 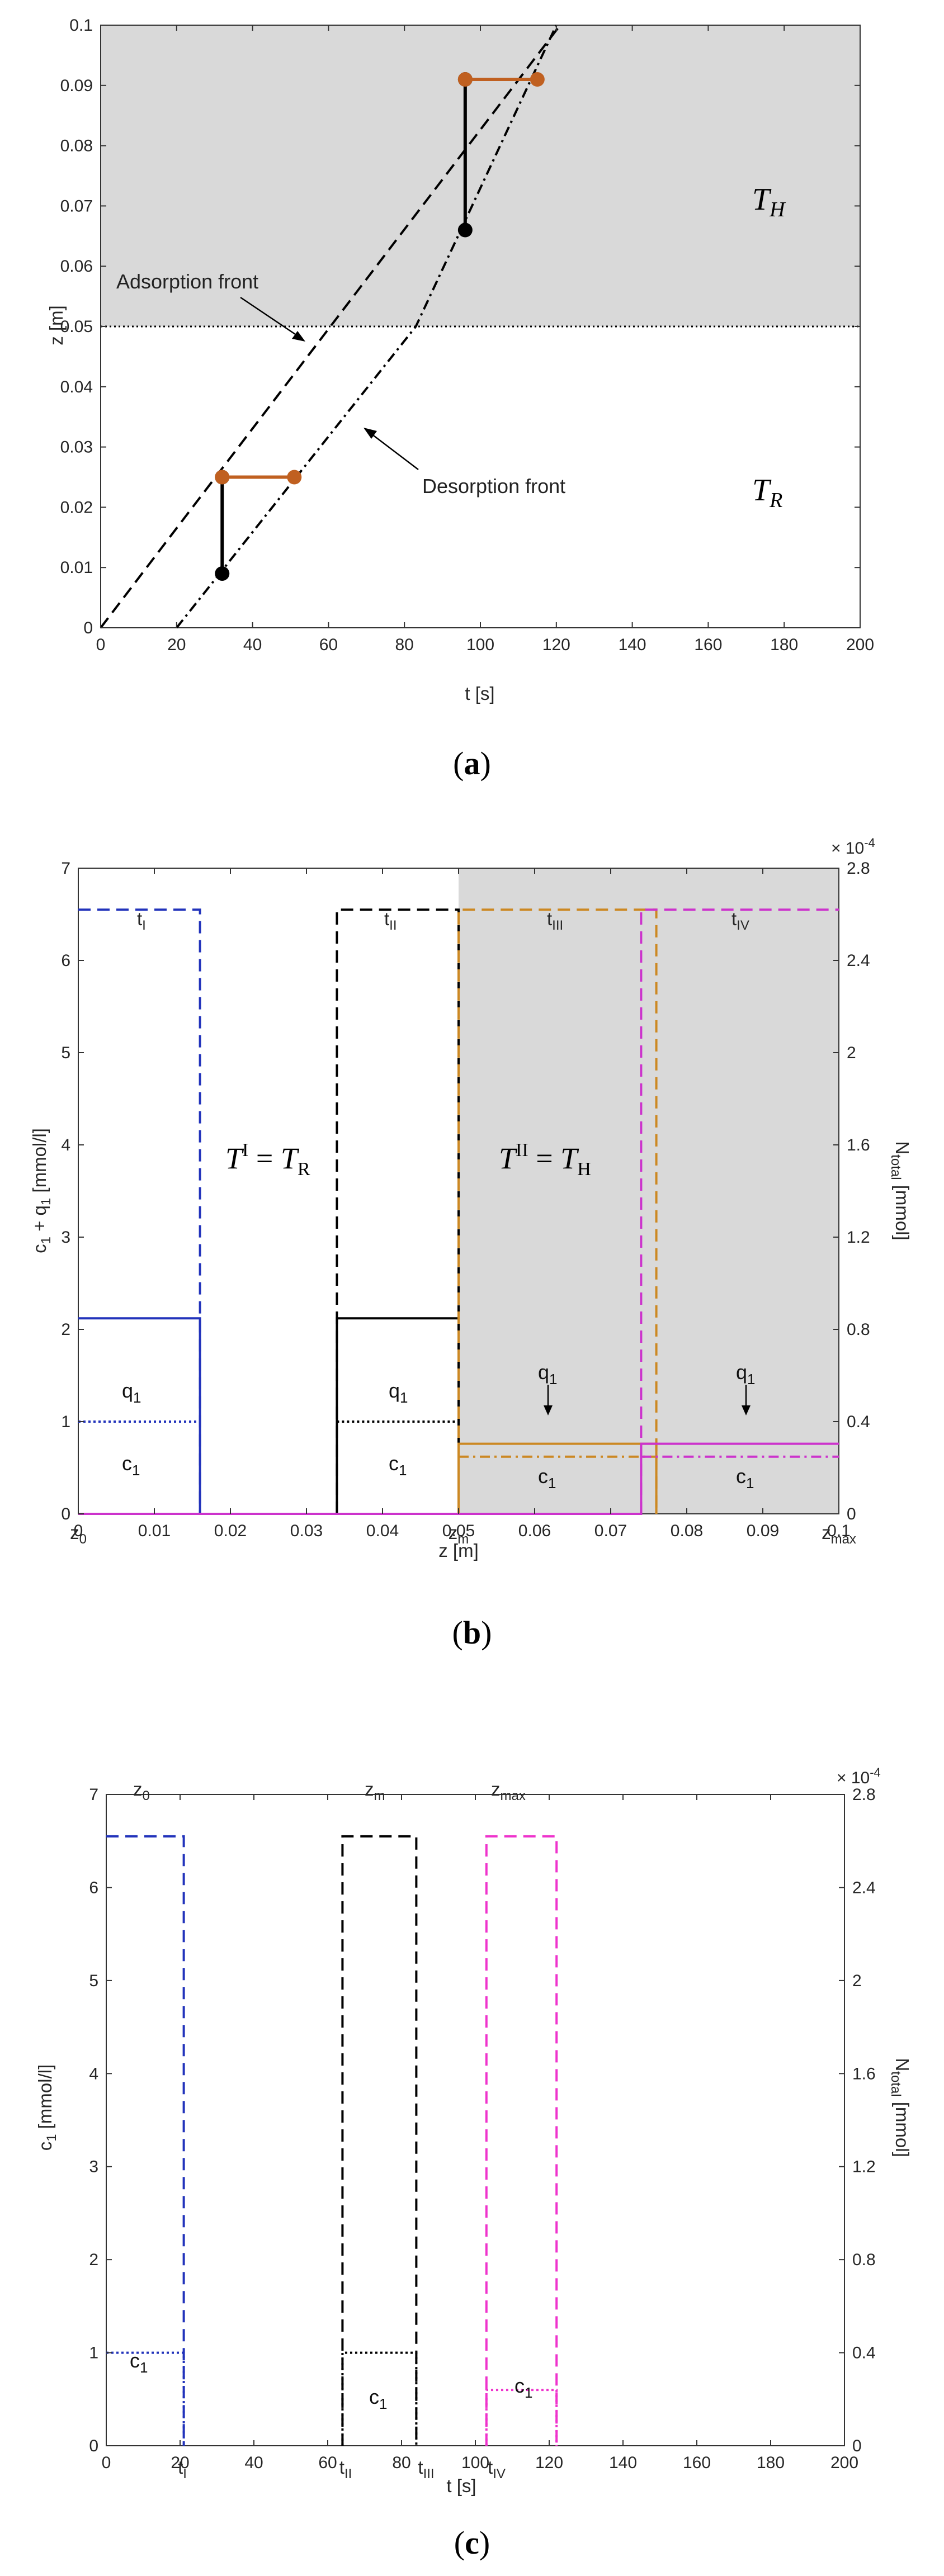 What do you see at coordinates (864, 2167) in the screenshot?
I see `chart-c-y2tick-label: 1.2` at bounding box center [864, 2167].